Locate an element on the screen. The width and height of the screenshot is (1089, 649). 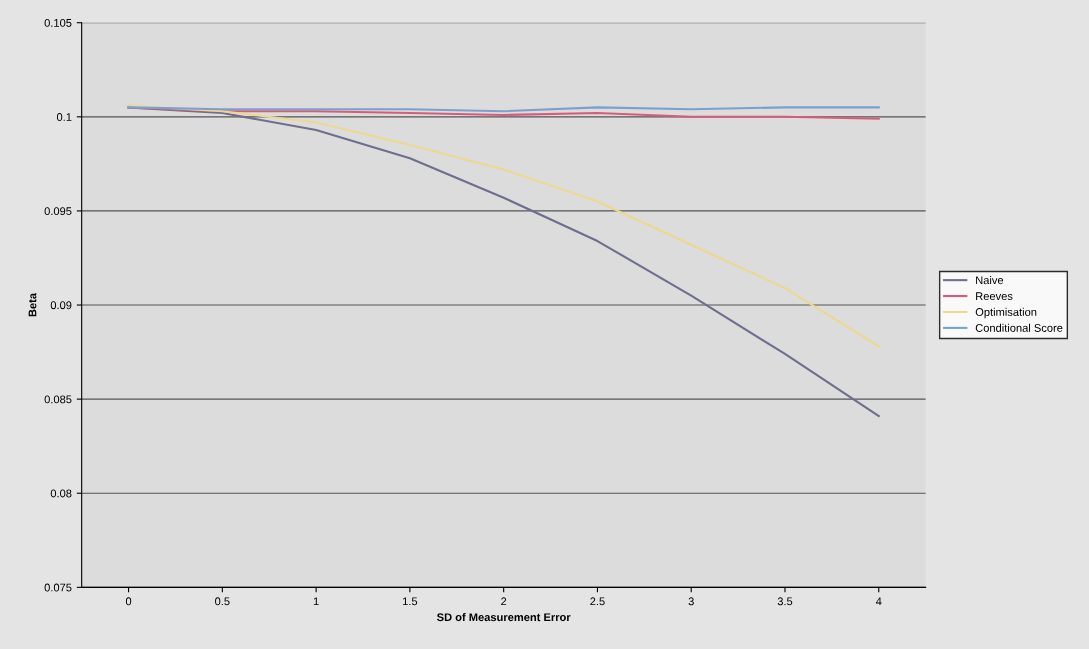
x-tick-label: 2 is located at coordinates (504, 601).